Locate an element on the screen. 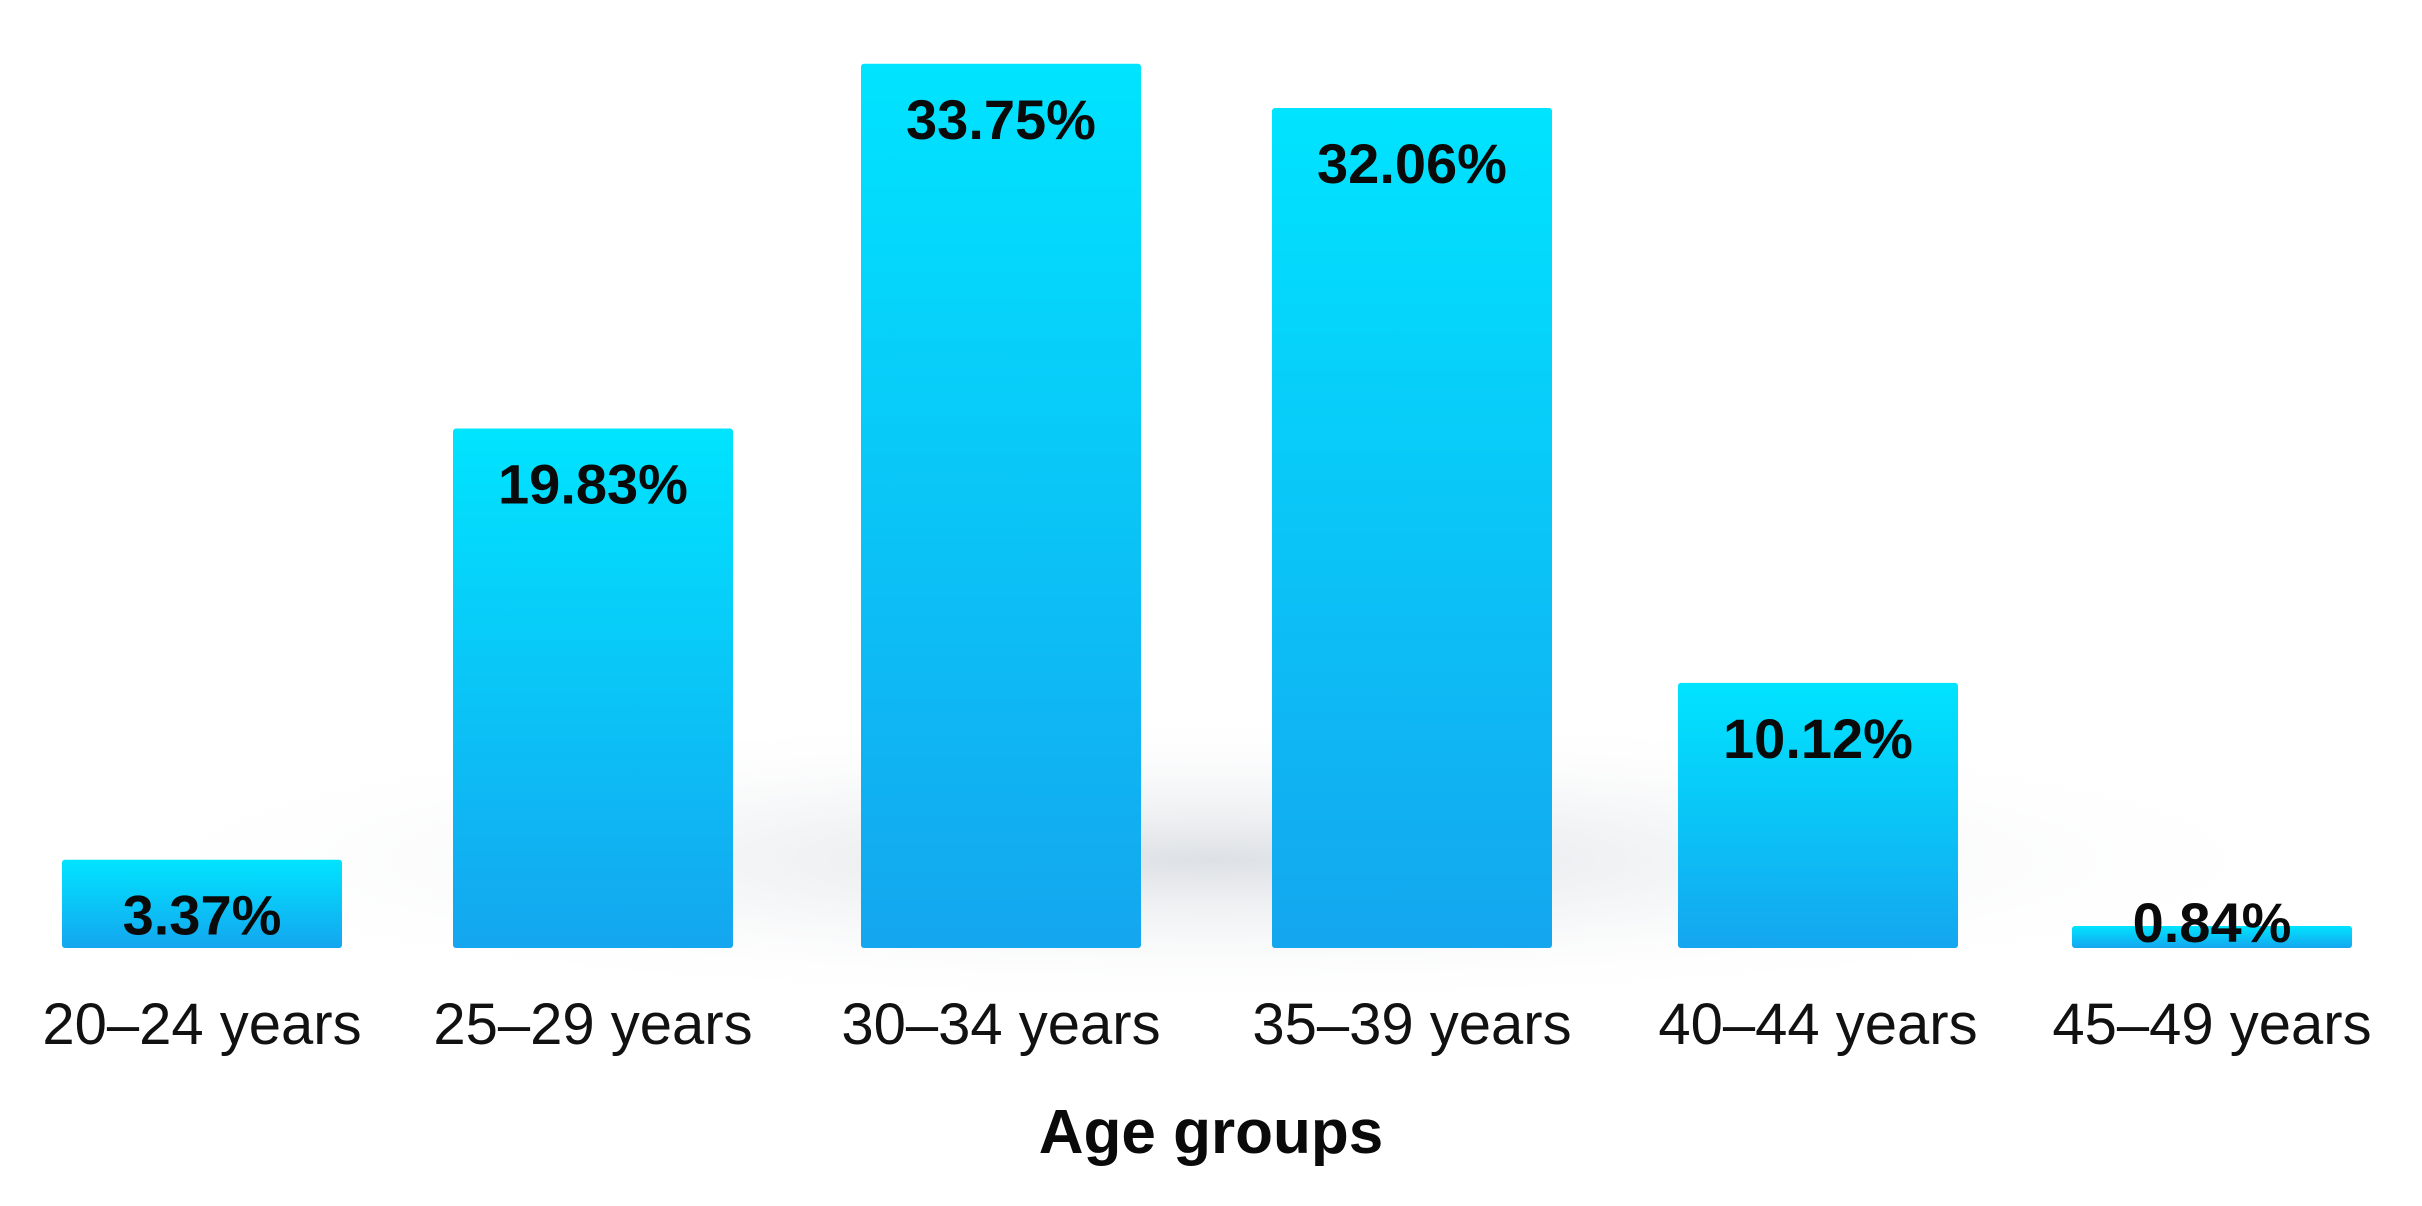 The height and width of the screenshot is (1206, 2422). bar-value-label: 3.37% is located at coordinates (202, 915).